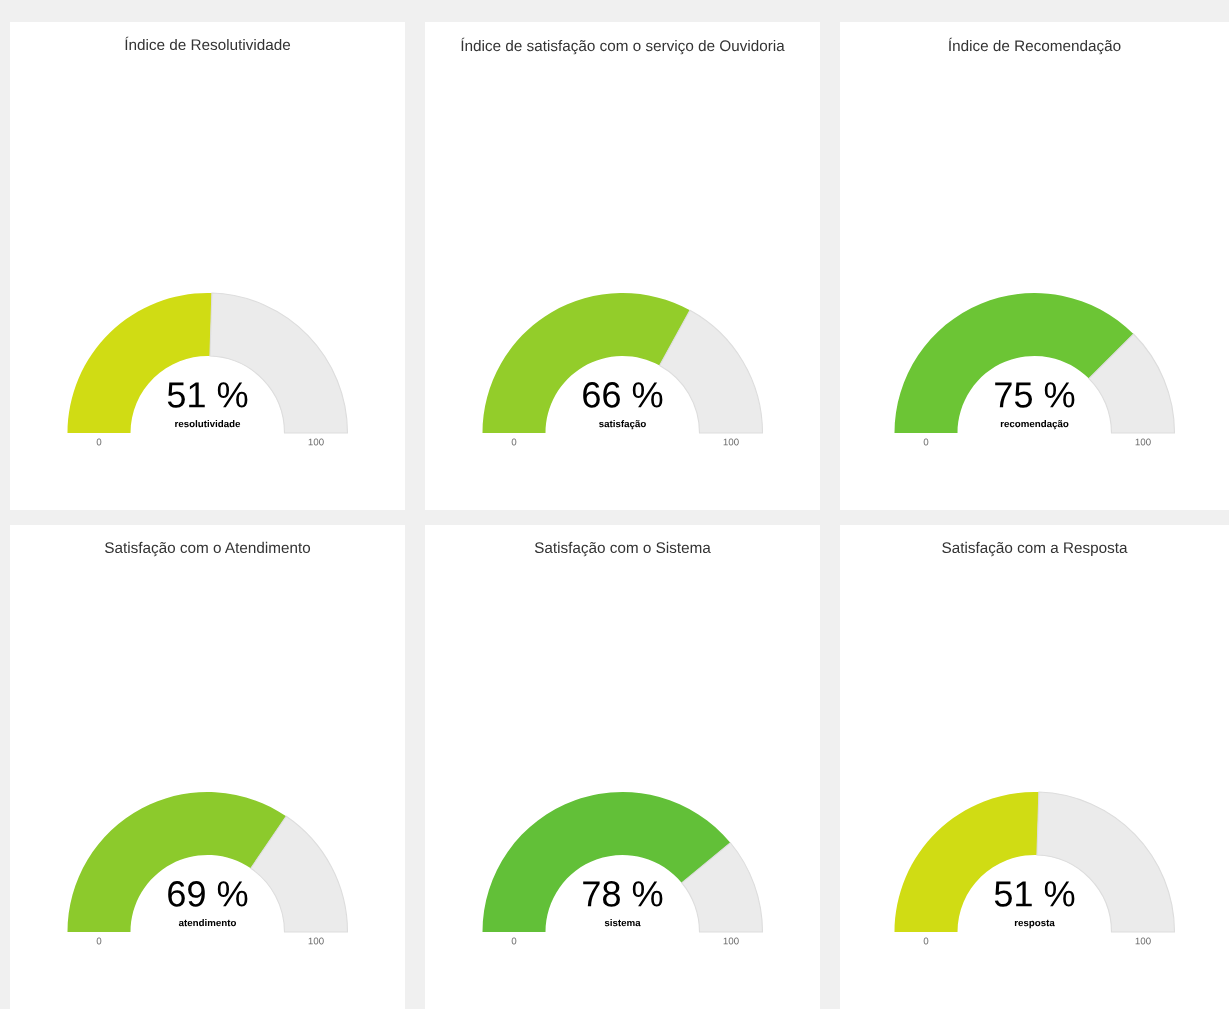 The height and width of the screenshot is (1009, 1229). I want to click on data-label: 78 %, so click(623, 894).